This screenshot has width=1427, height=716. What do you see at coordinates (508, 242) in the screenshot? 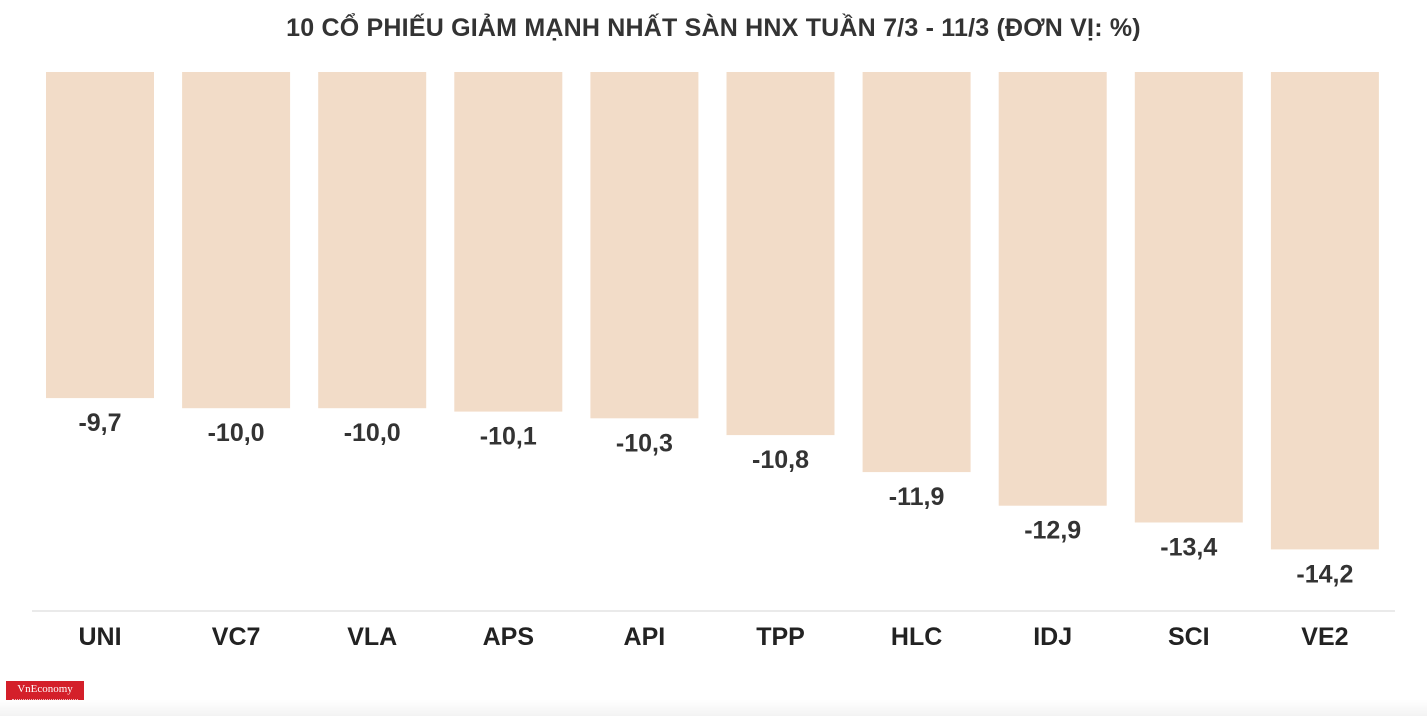
I see `bar-aps` at bounding box center [508, 242].